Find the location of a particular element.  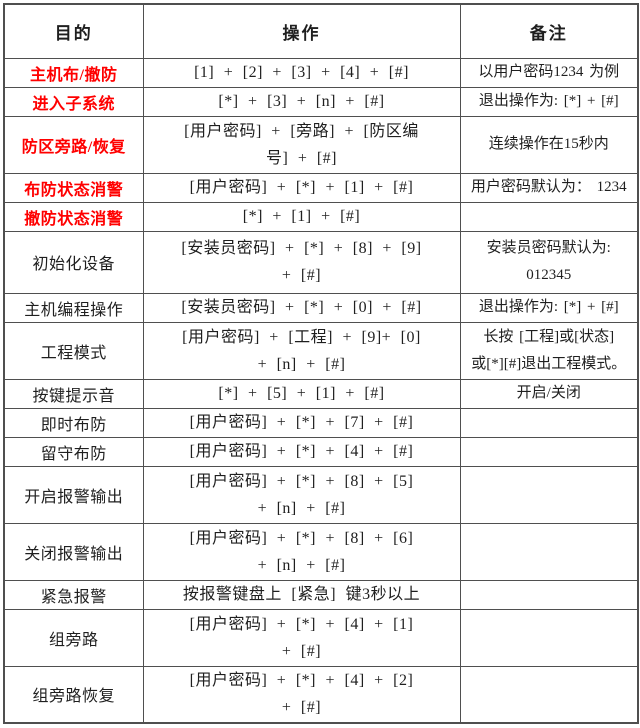

table-row: 组旁路恢复 [用户密码] + [*] + [4] + [2] + [#] is located at coordinates (321, 694).